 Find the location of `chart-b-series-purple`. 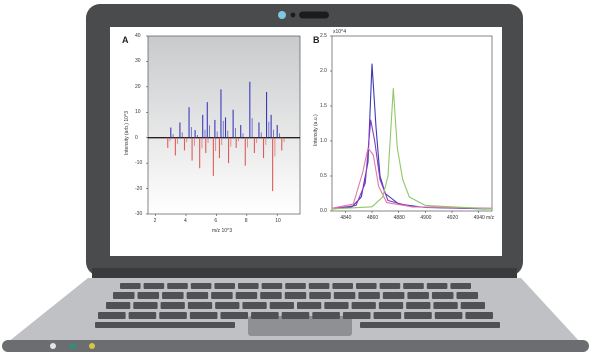

chart-b-series-purple is located at coordinates (412, 164).